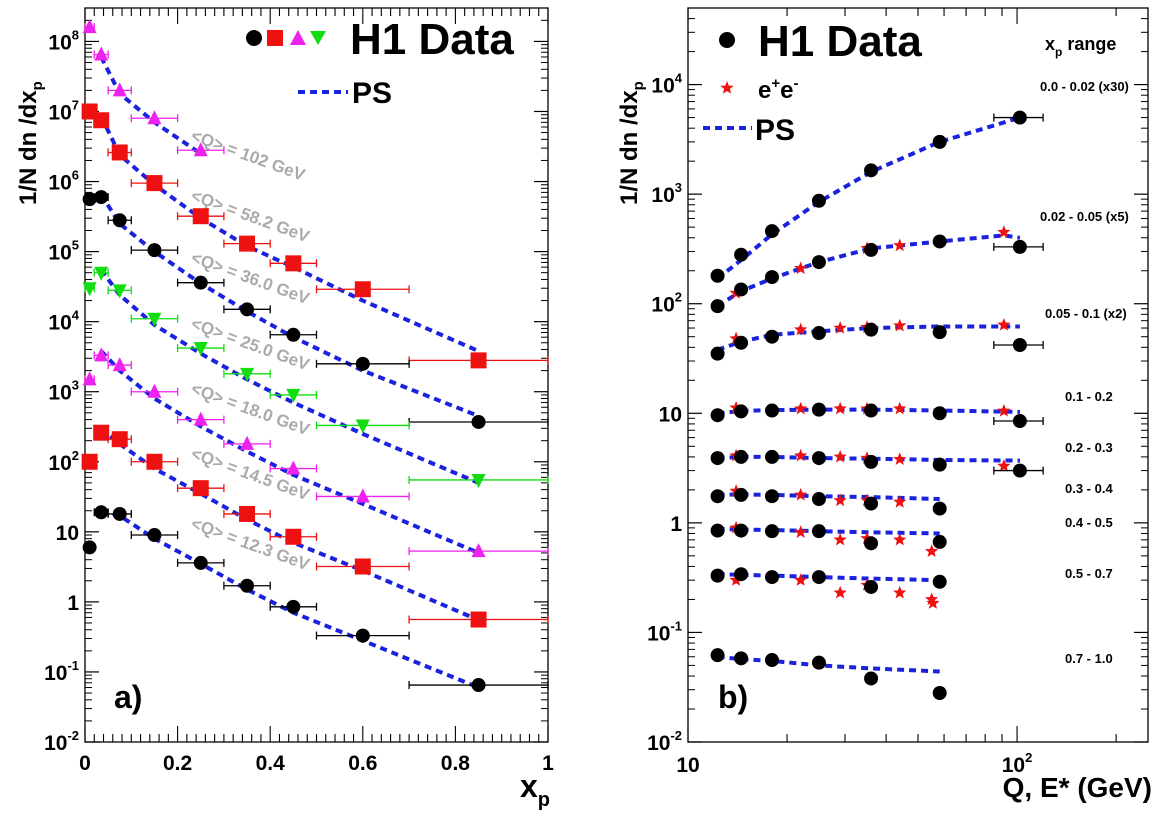  Describe the element at coordinates (548, 763) in the screenshot. I see `x-tick-label: 1` at that location.